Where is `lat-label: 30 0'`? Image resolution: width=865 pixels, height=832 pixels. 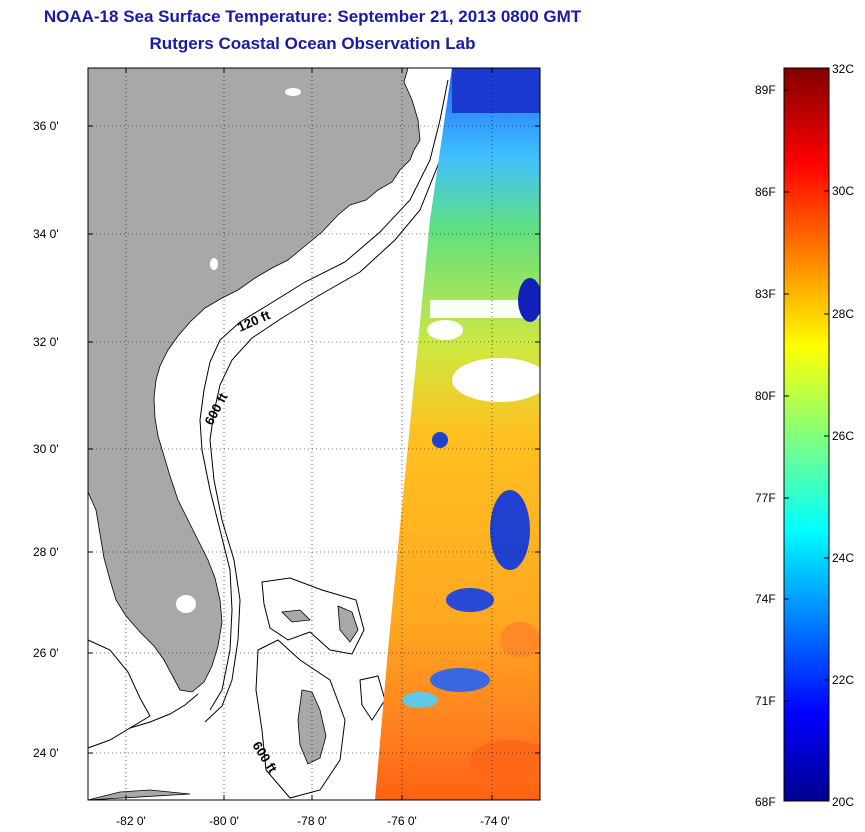 lat-label: 30 0' is located at coordinates (46, 449).